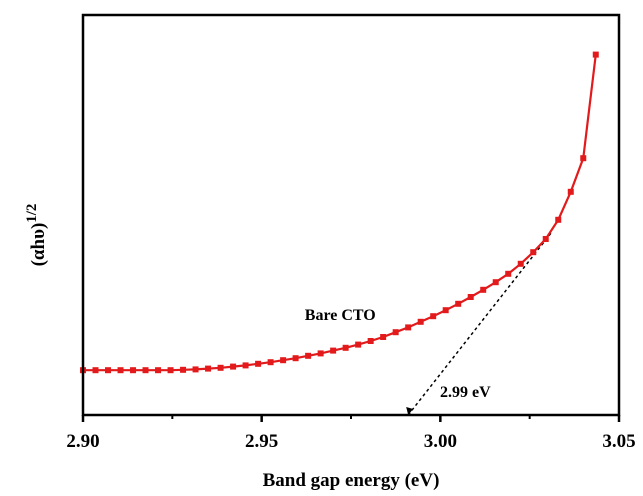 The height and width of the screenshot is (496, 643). What do you see at coordinates (82, 441) in the screenshot?
I see `x-tick-label: 2.90` at bounding box center [82, 441].